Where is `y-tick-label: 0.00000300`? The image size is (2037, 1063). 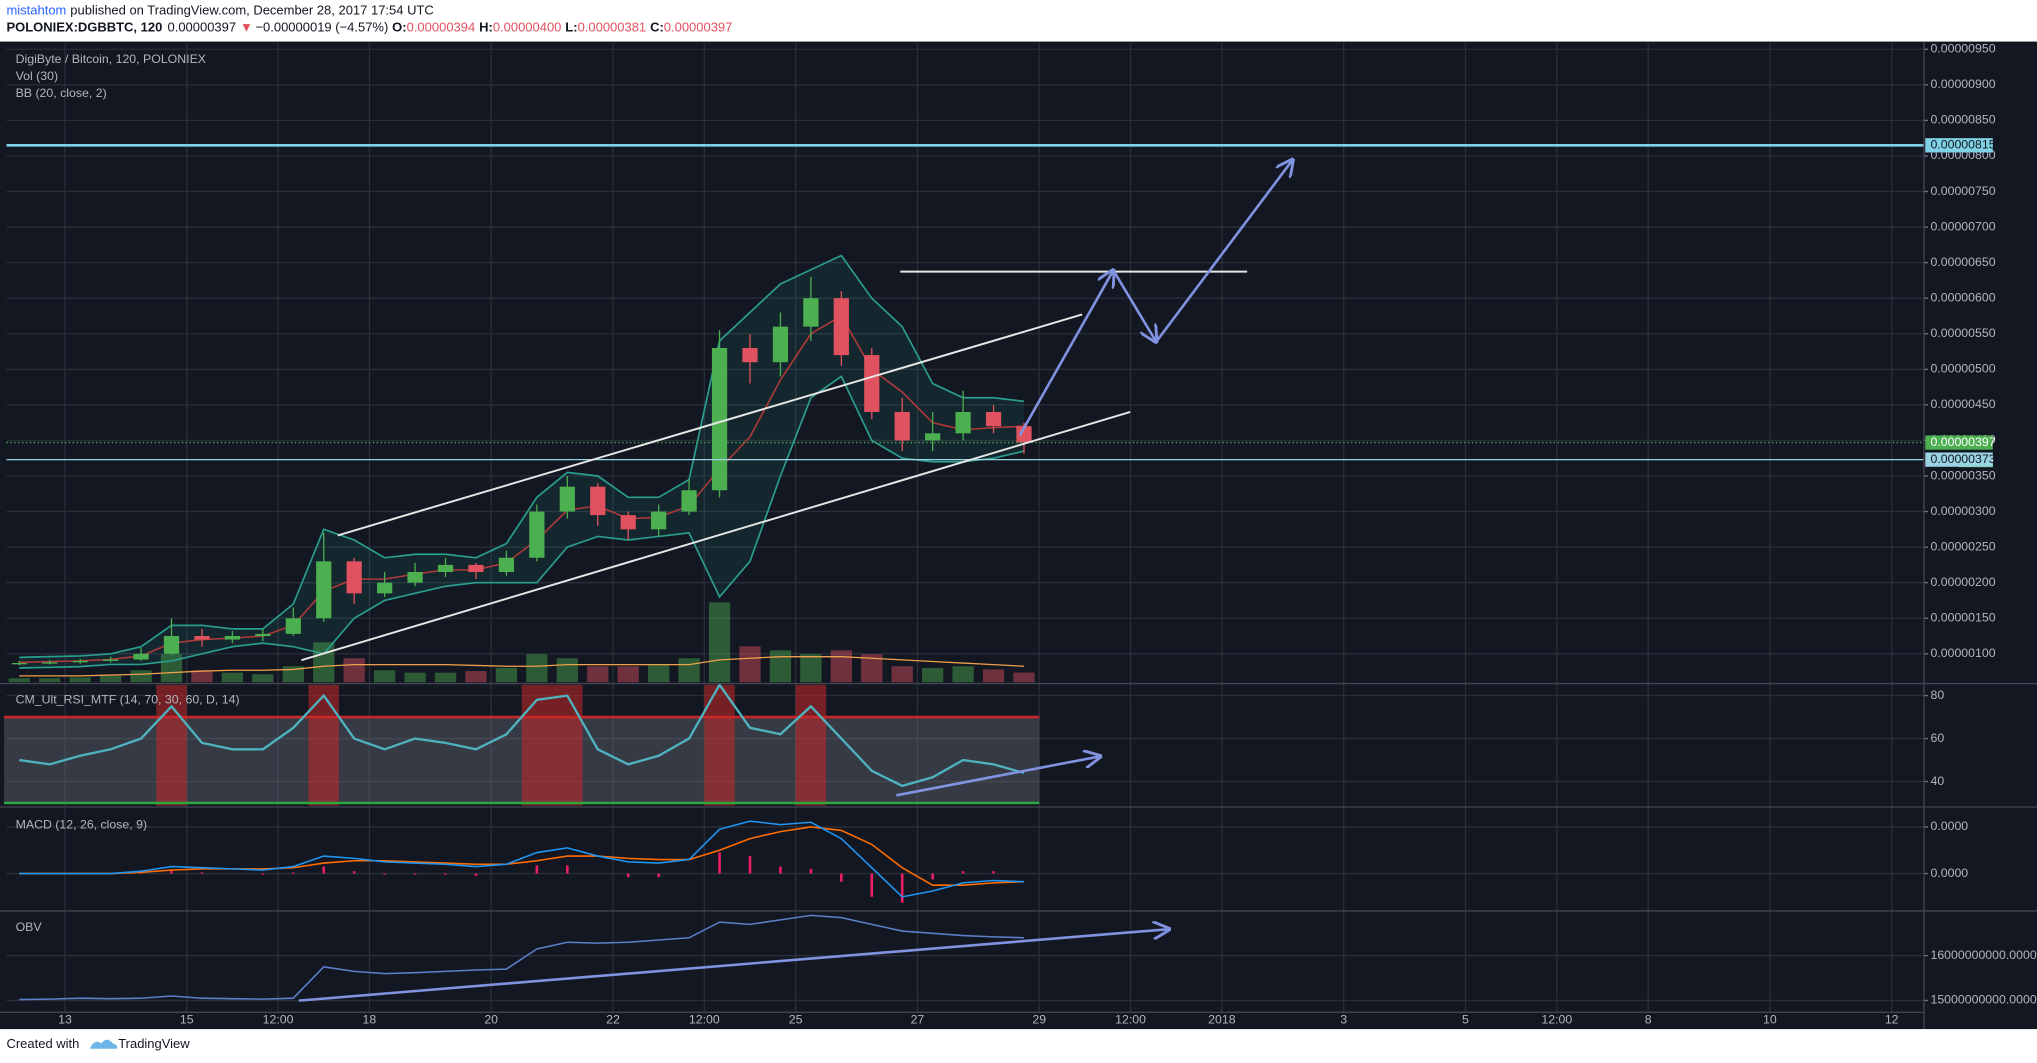
y-tick-label: 0.00000300 is located at coordinates (1962, 511).